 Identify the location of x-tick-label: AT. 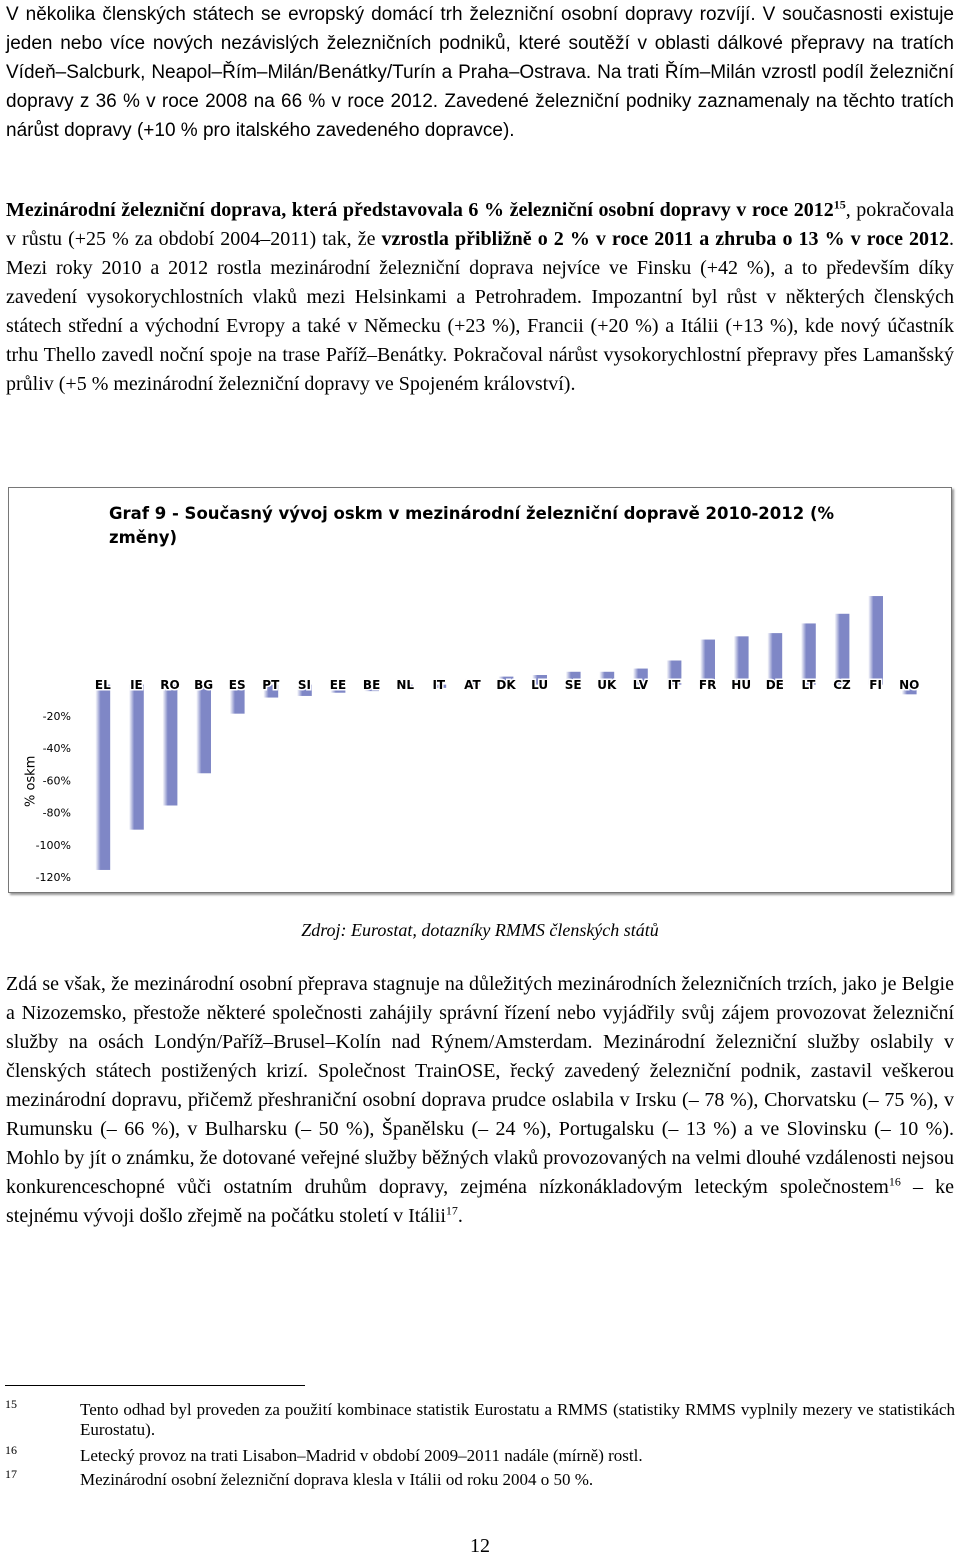
(472, 685).